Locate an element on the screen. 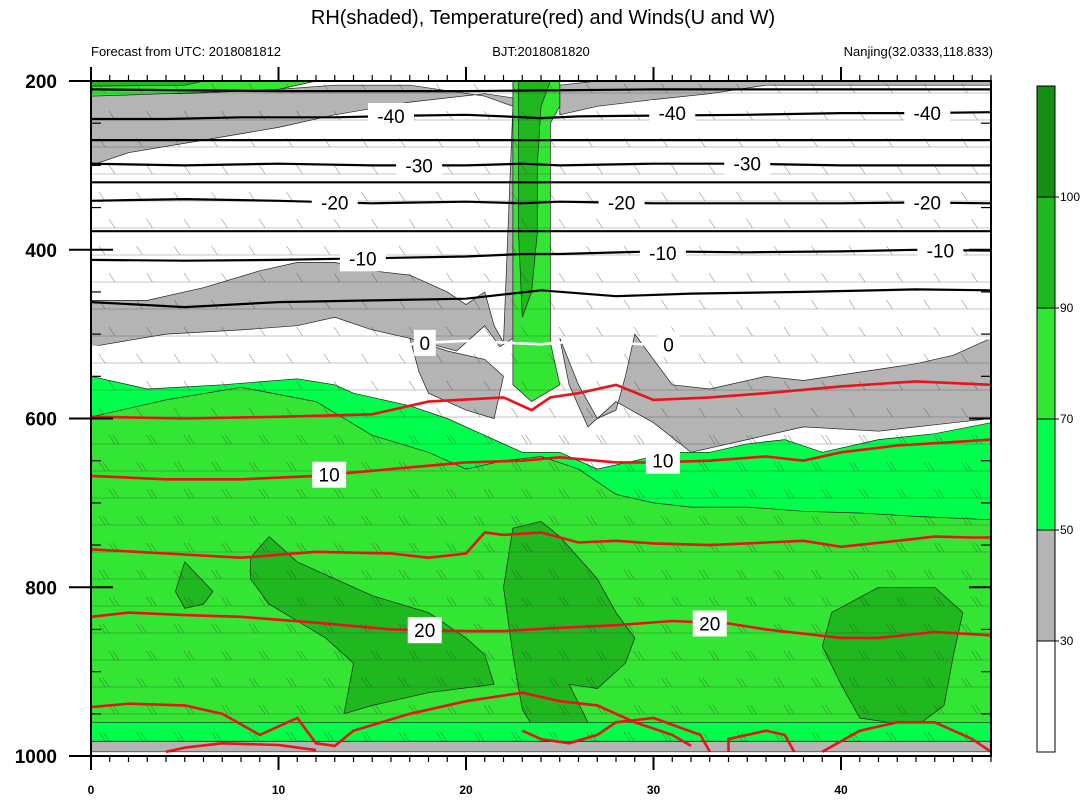  contour-label-text: -20 is located at coordinates (621, 204).